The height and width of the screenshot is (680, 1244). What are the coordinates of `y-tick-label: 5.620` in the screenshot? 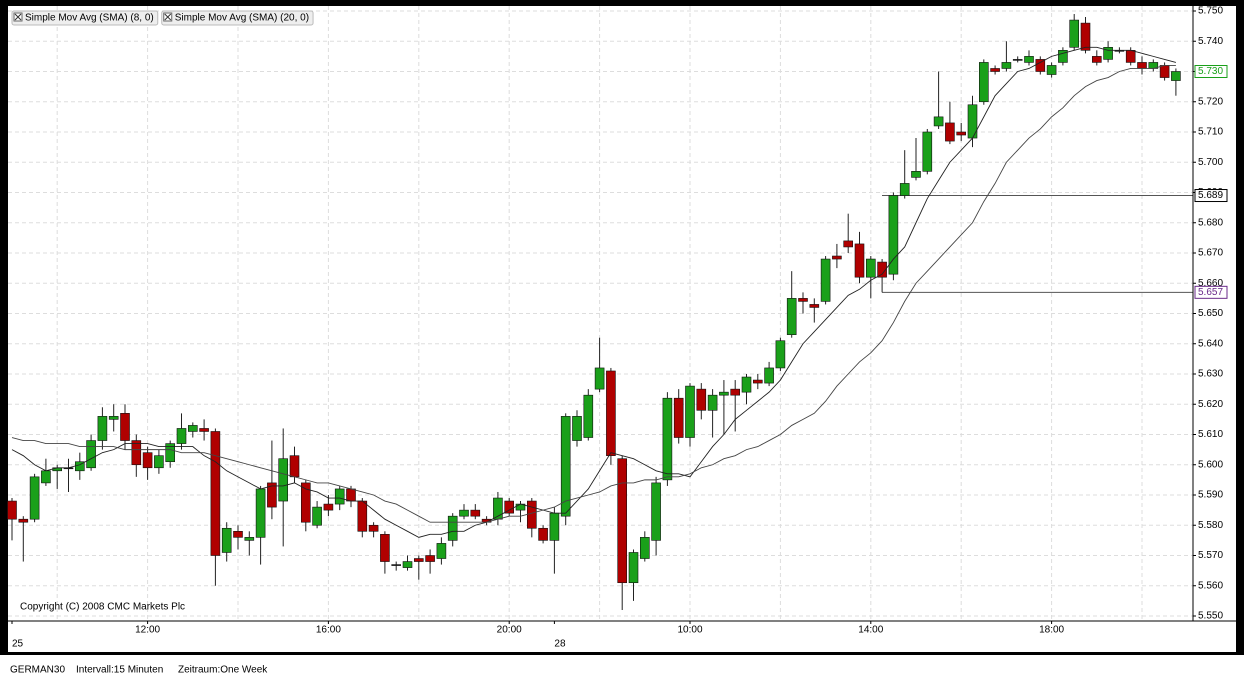 It's located at (1210, 404).